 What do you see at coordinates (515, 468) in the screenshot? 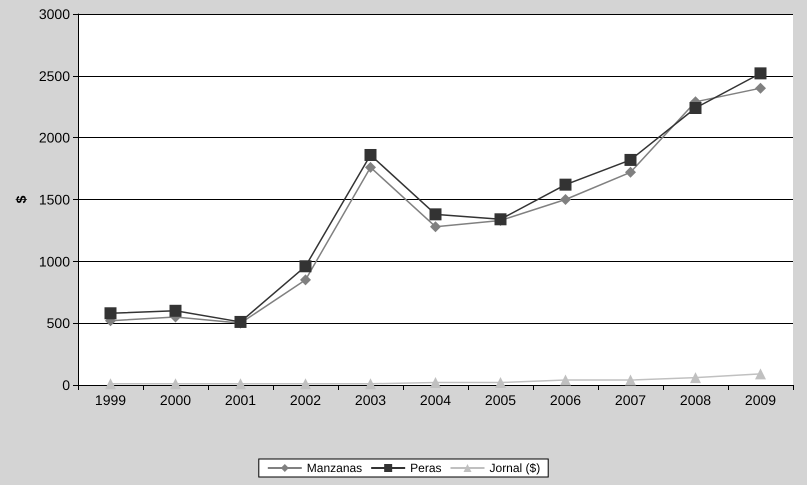
I see `legend-label: Jornal ($)` at bounding box center [515, 468].